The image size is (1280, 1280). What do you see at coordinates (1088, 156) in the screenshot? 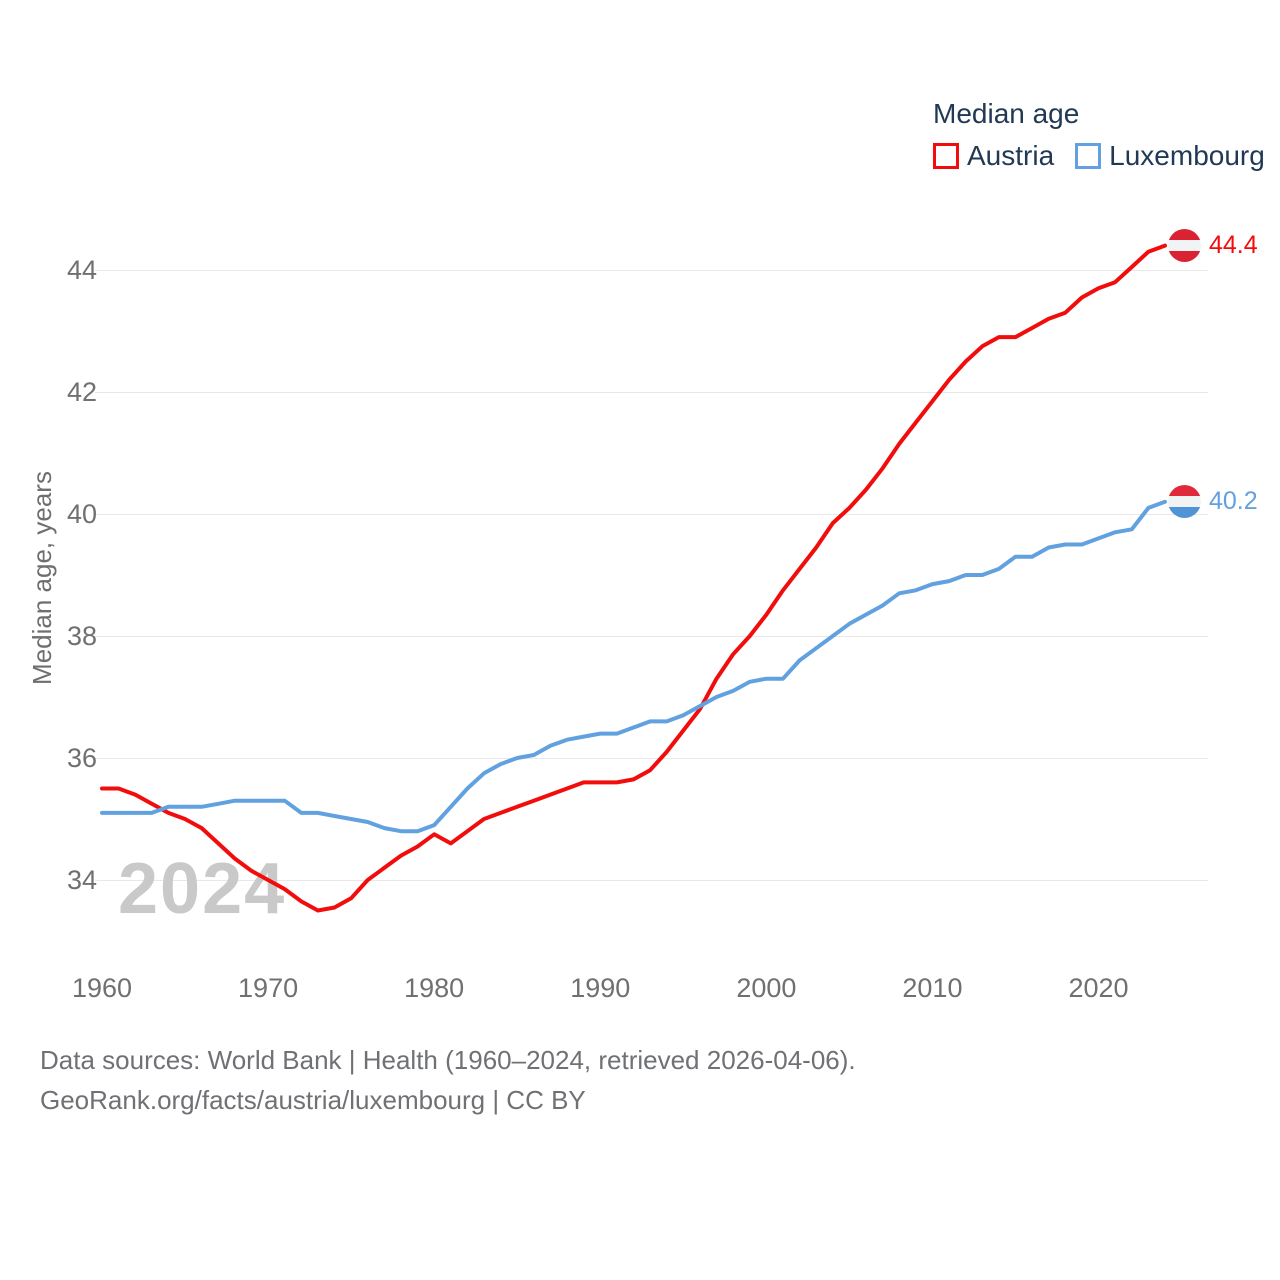
I see `legend-swatch-luxembourg` at bounding box center [1088, 156].